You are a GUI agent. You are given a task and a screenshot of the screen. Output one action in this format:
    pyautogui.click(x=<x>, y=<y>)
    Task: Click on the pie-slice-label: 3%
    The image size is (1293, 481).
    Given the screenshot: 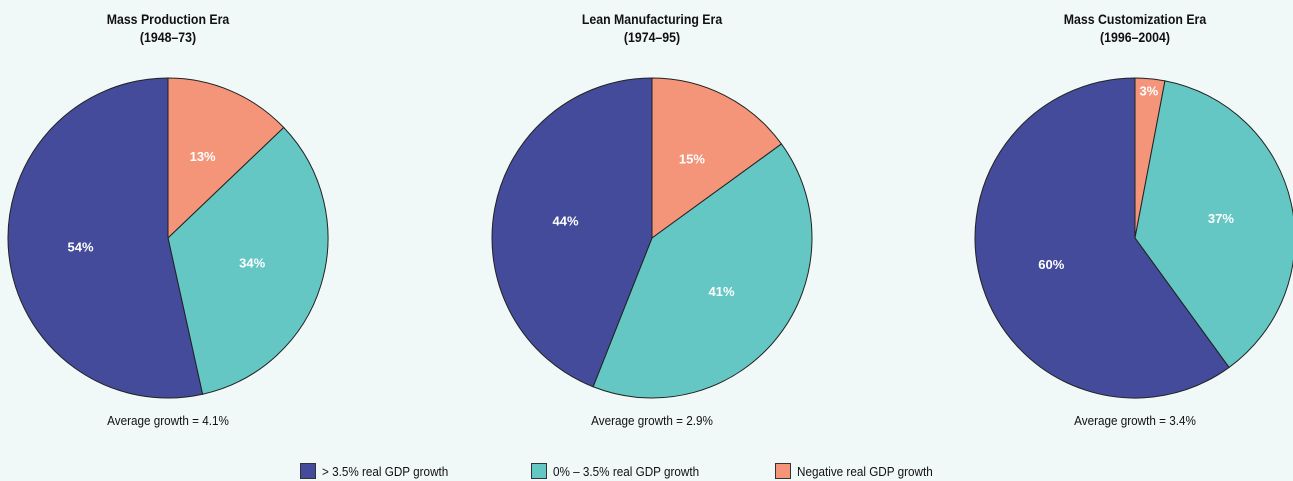 What is the action you would take?
    pyautogui.click(x=1148, y=90)
    